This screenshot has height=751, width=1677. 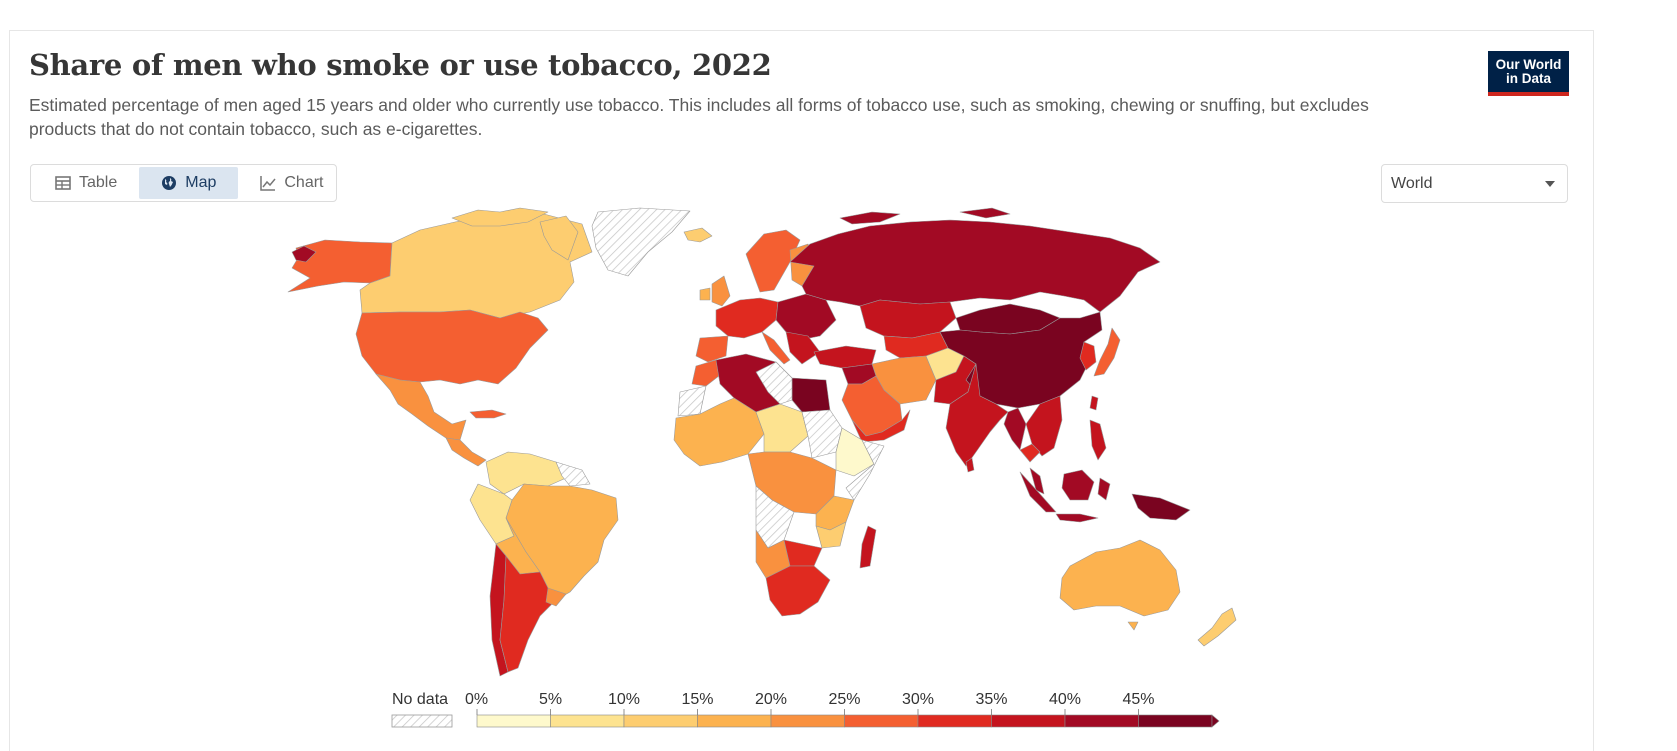 I want to click on logo-line-1: Our World, so click(x=1528, y=64).